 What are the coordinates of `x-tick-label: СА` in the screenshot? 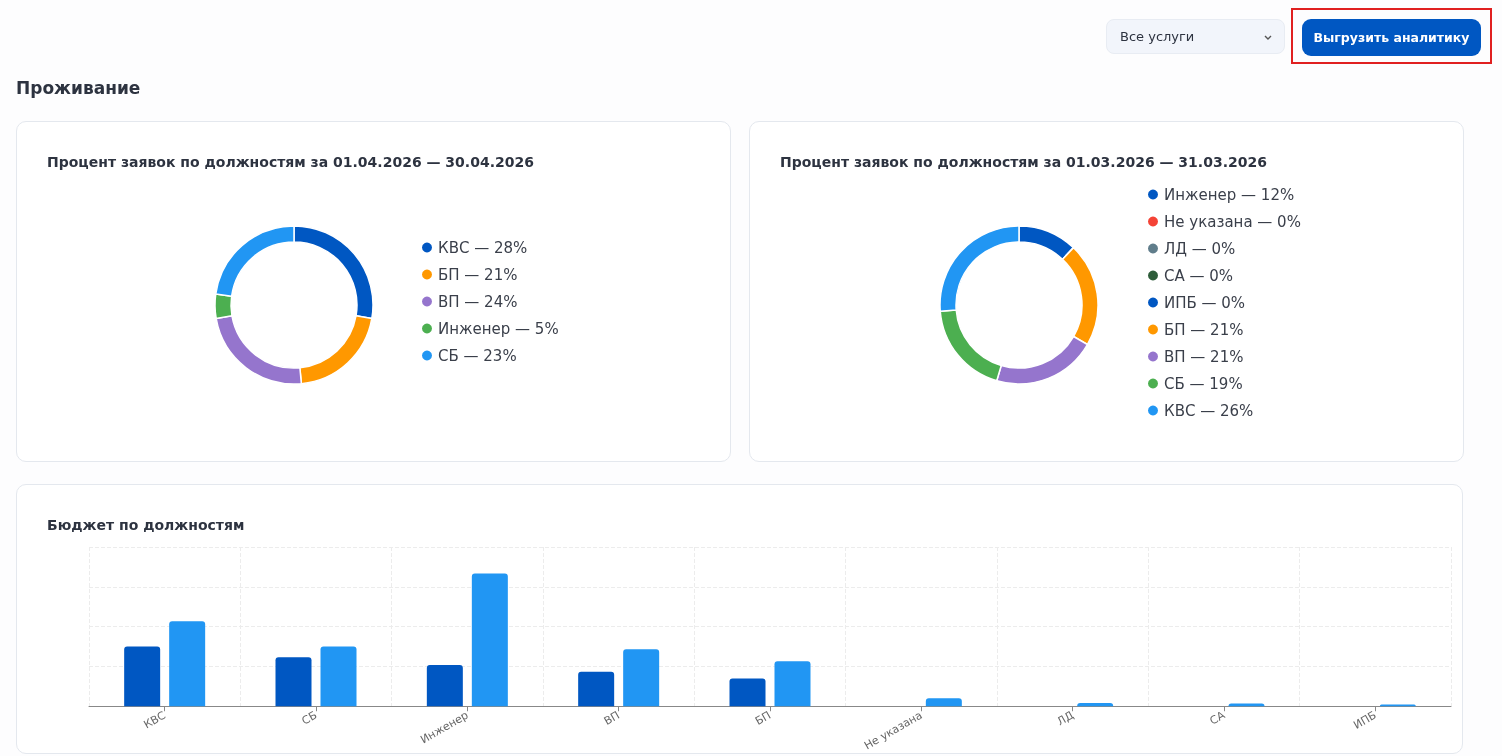 It's located at (1217, 718).